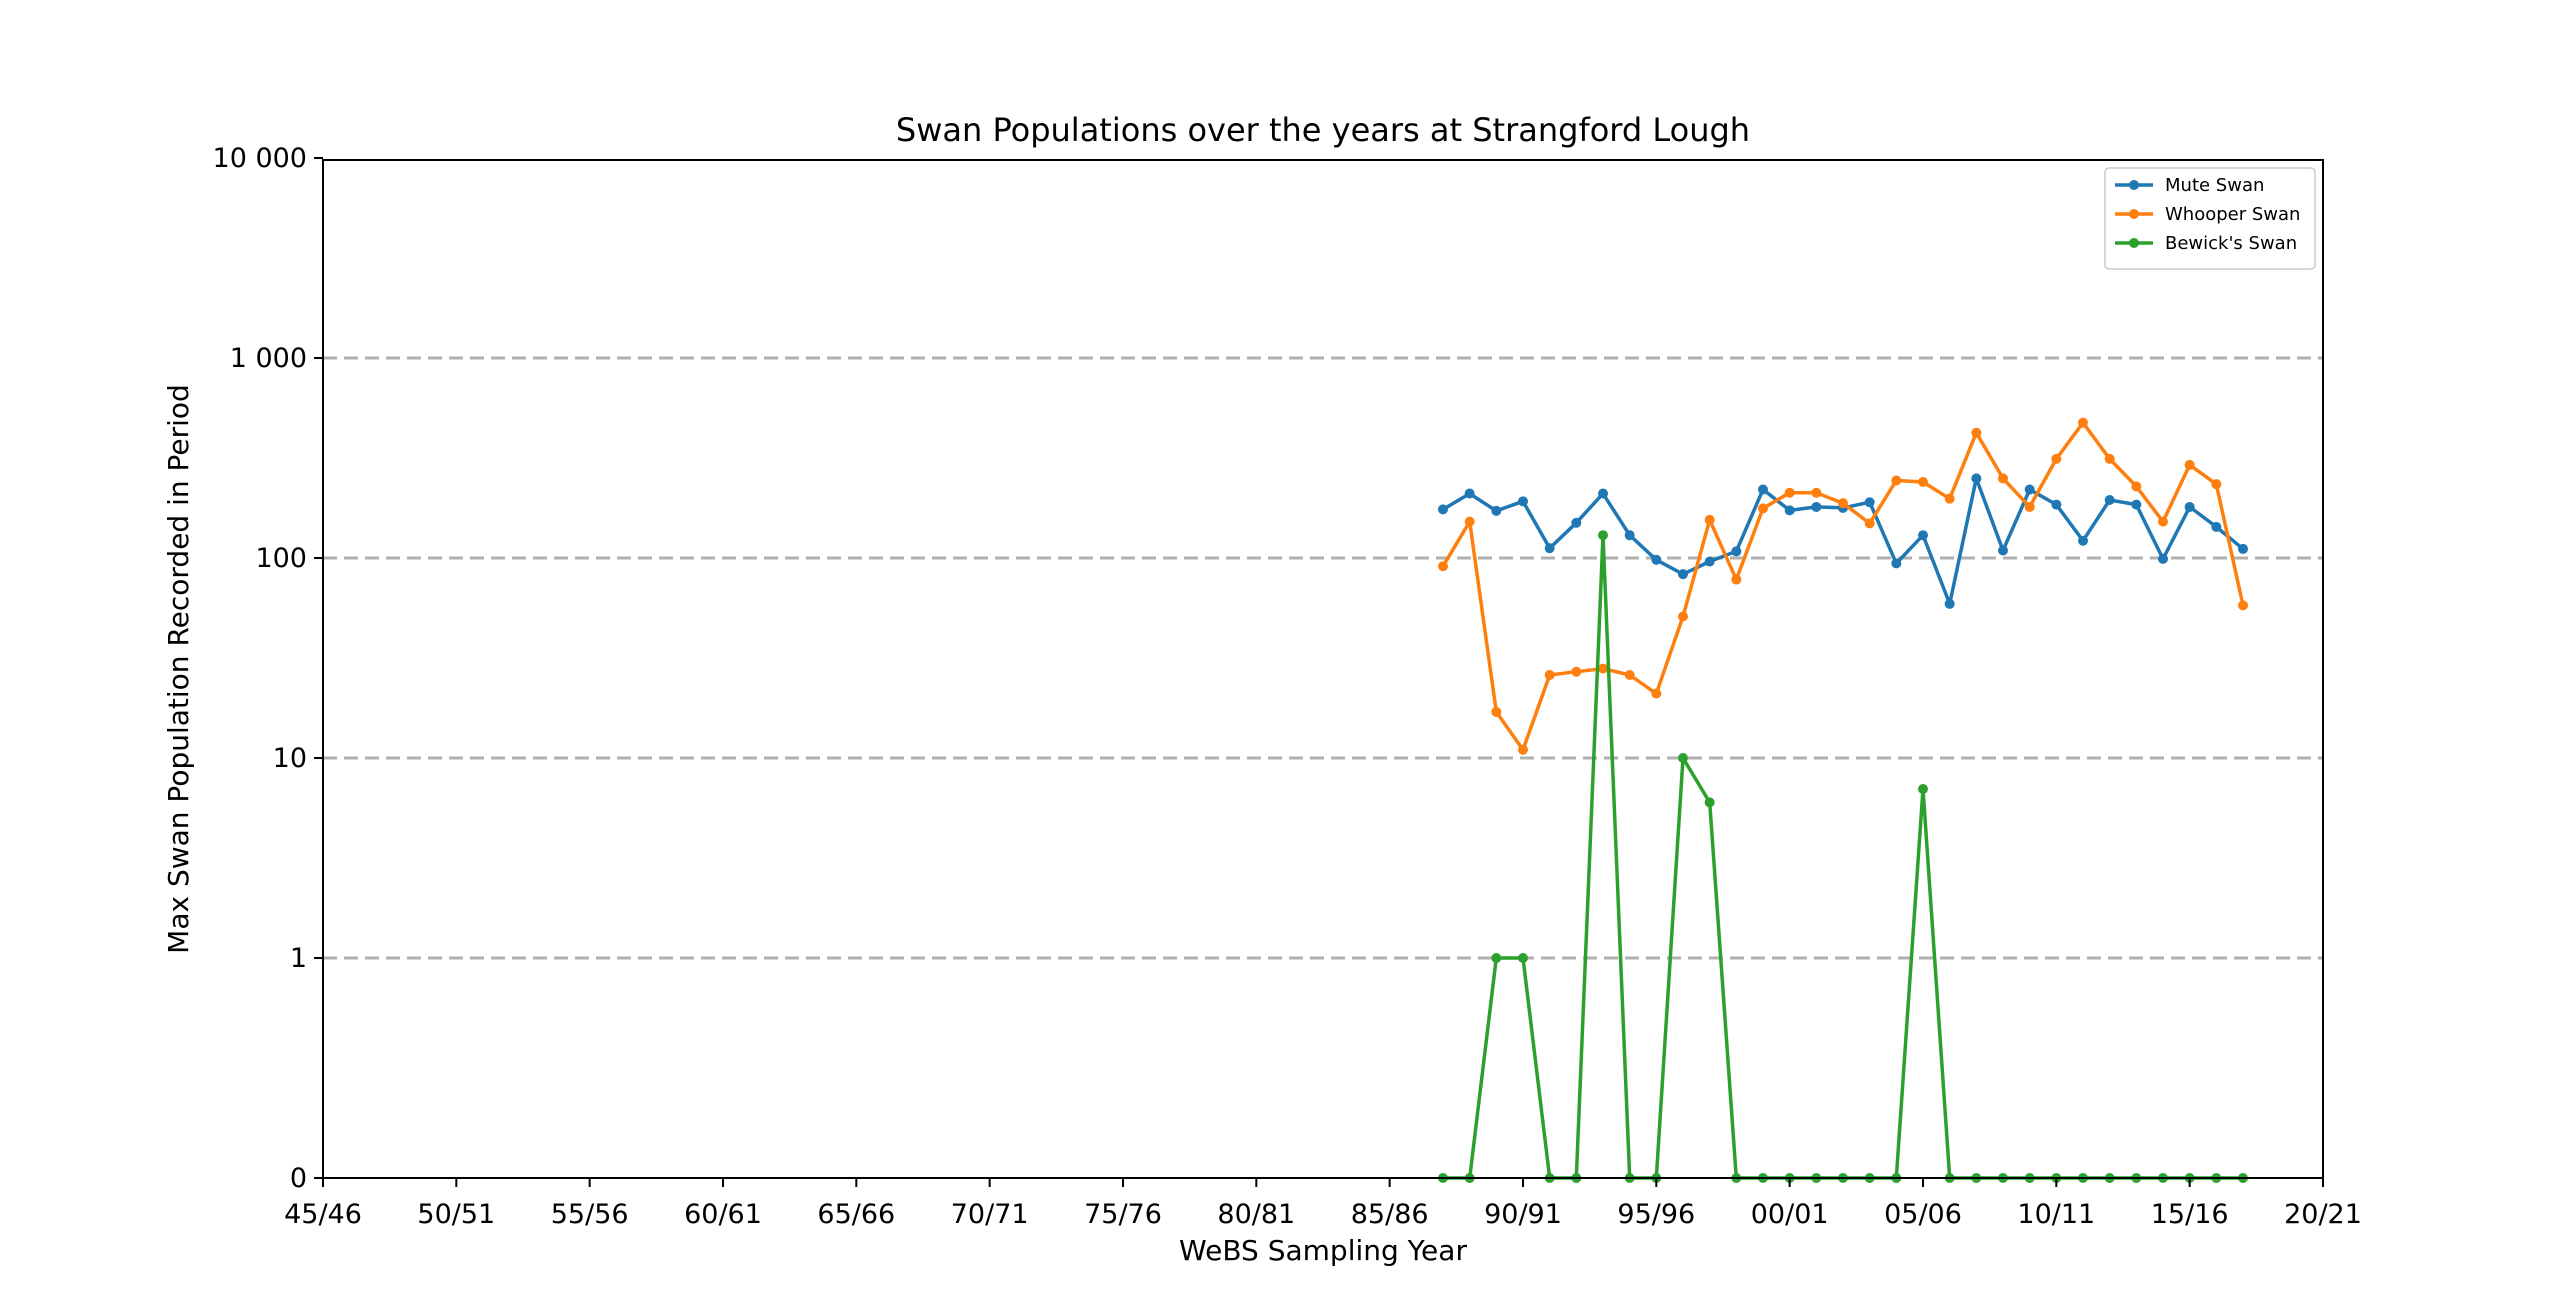  I want to click on x-tick-label: 80/81, so click(1256, 1214).